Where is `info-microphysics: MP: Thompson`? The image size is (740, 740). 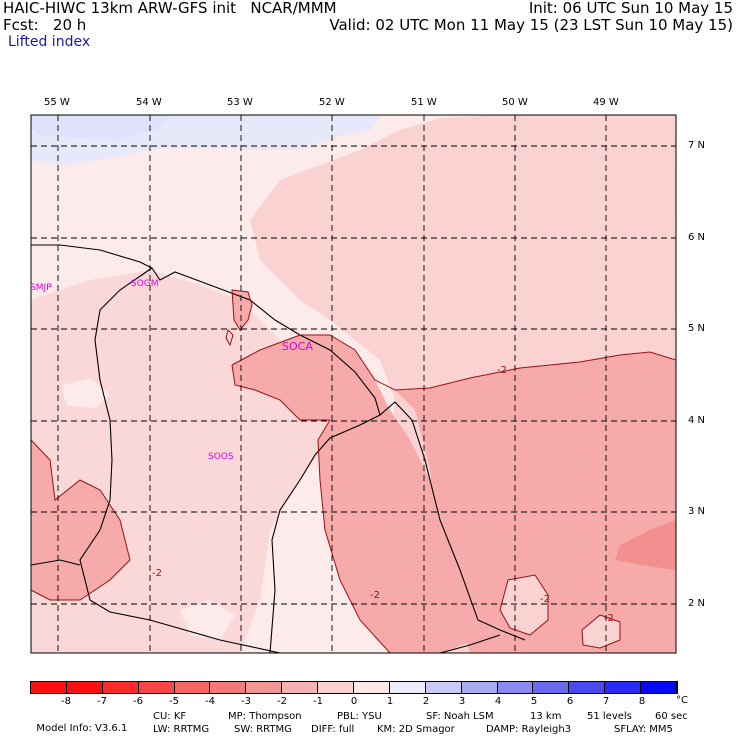
info-microphysics: MP: Thompson is located at coordinates (265, 716).